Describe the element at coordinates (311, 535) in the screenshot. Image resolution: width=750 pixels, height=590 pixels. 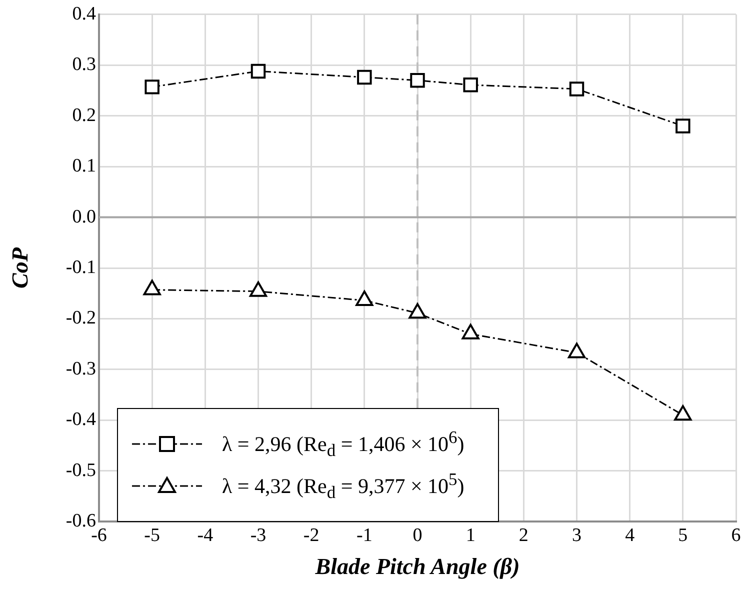
I see `x-tick-label: -2` at that location.